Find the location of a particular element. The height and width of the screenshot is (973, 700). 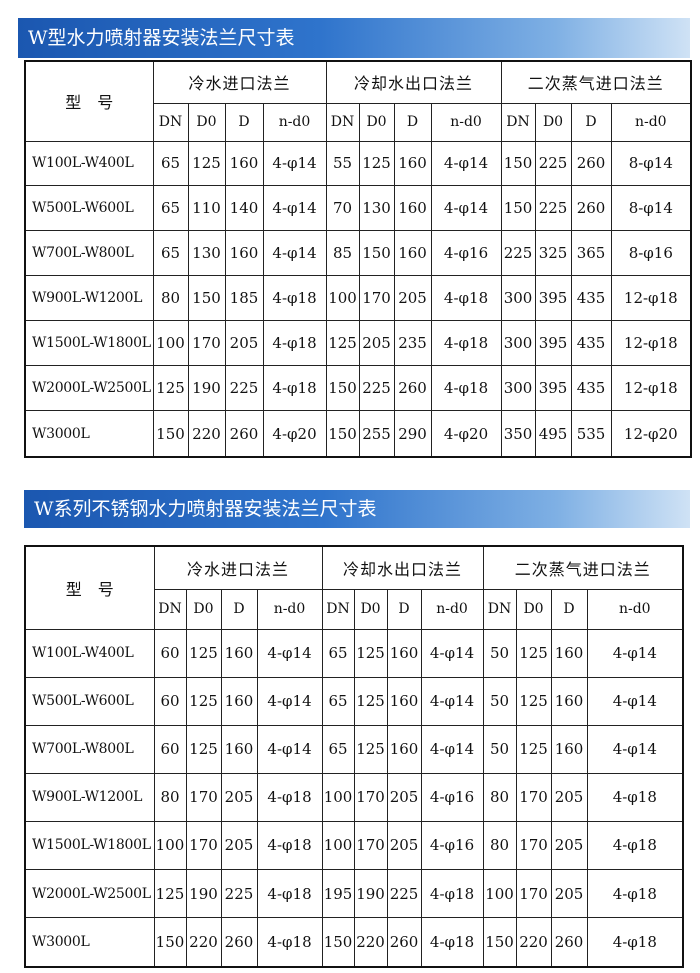

value-cell: 55 is located at coordinates (342, 163).